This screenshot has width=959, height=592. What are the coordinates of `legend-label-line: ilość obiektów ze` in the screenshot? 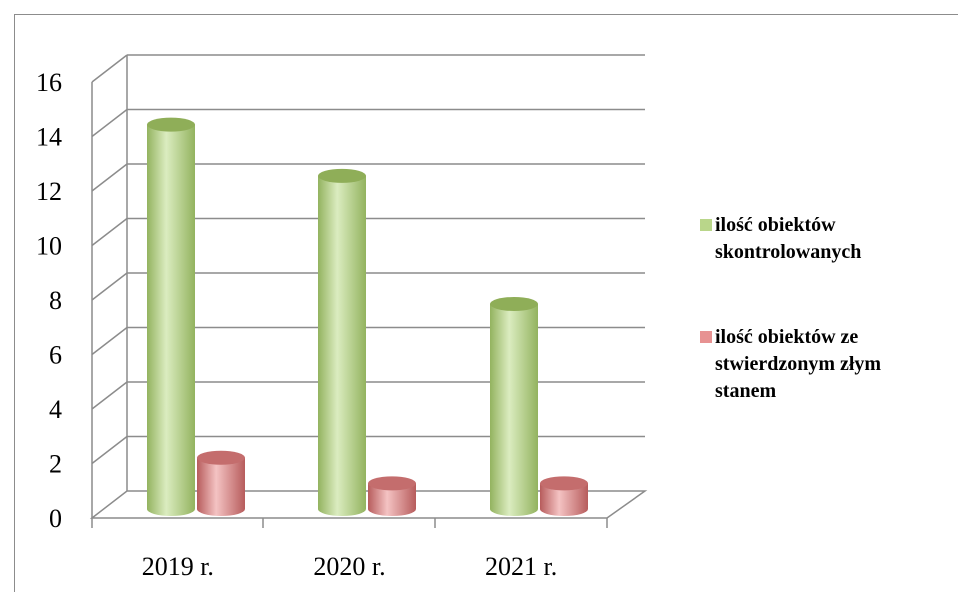 It's located at (786, 337).